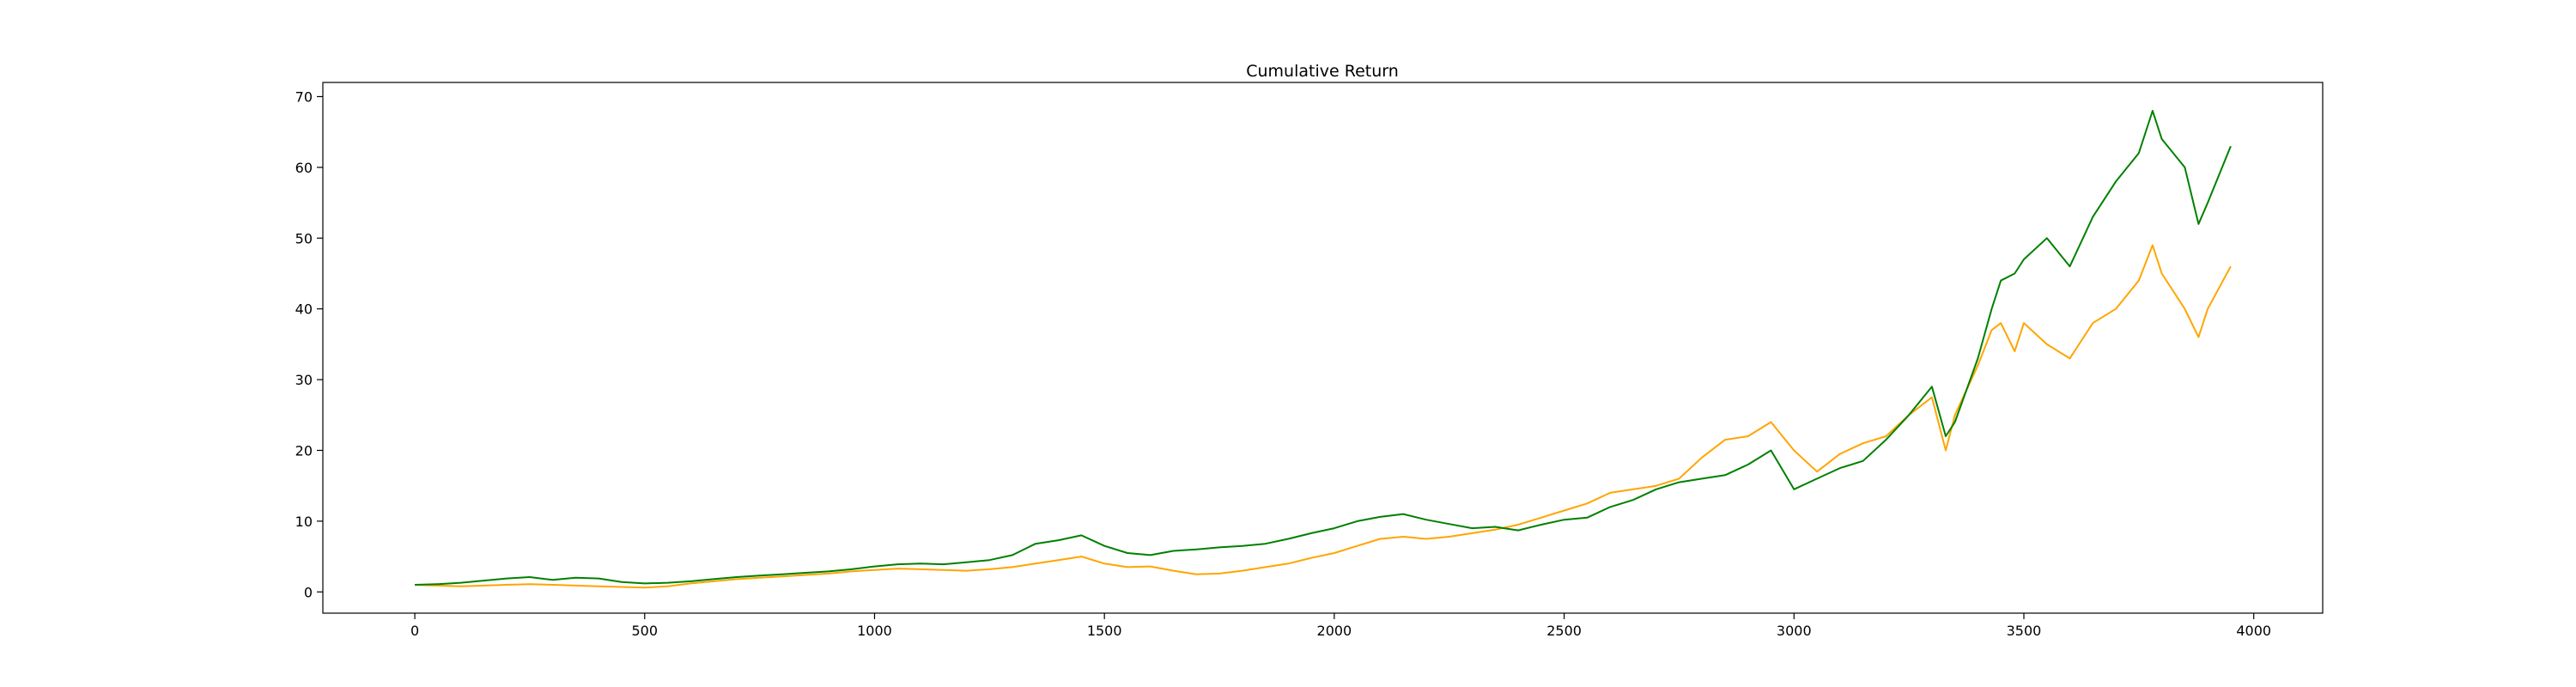 This screenshot has height=687, width=2576. What do you see at coordinates (304, 238) in the screenshot?
I see `y-tick-label: 50` at bounding box center [304, 238].